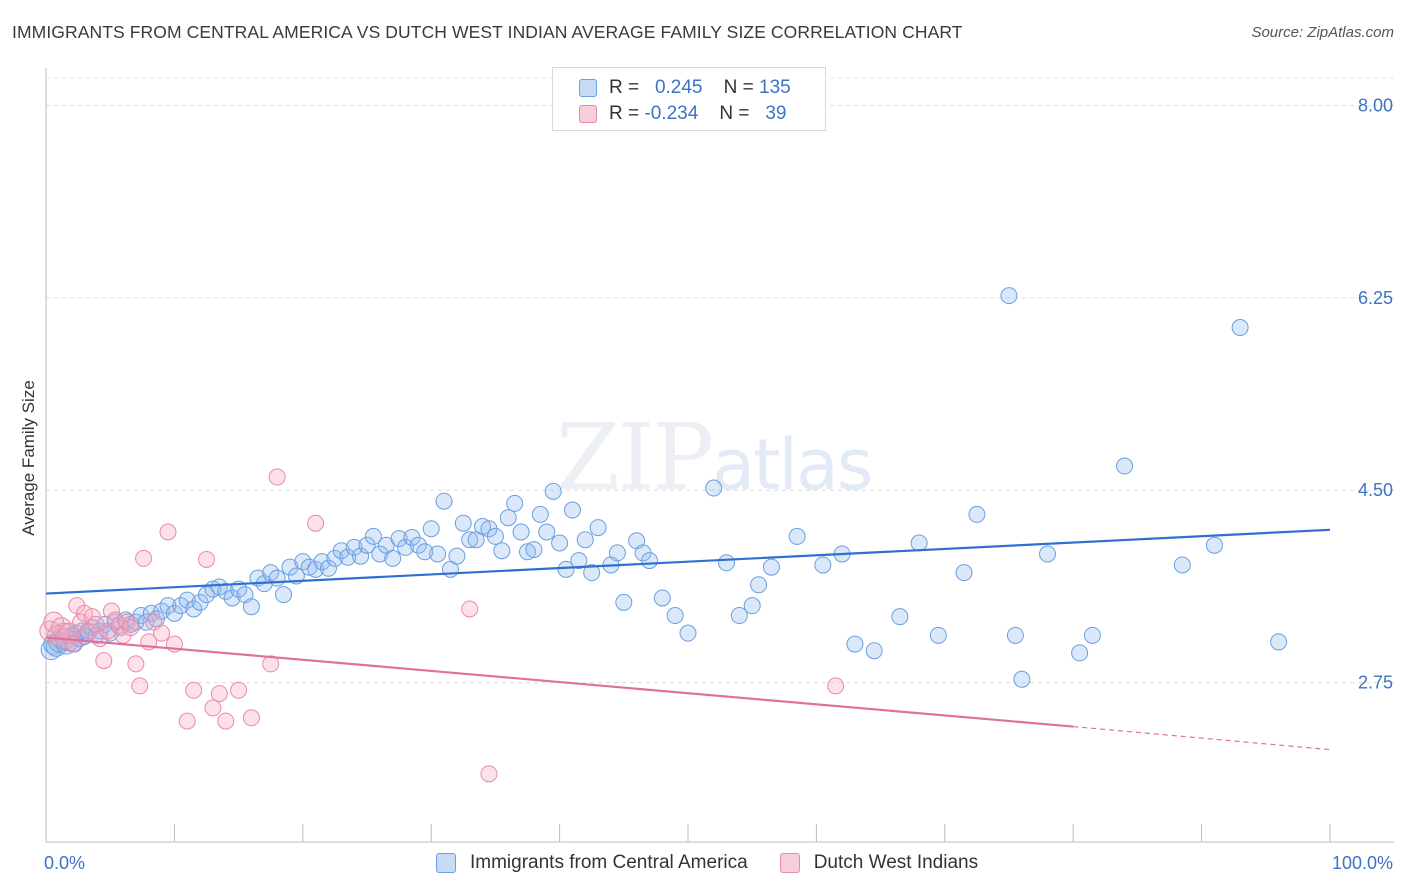 This screenshot has height=892, width=1406. What do you see at coordinates (1202, 738) in the screenshot?
I see `trend-line-dutch-west-indian-extension` at bounding box center [1202, 738].